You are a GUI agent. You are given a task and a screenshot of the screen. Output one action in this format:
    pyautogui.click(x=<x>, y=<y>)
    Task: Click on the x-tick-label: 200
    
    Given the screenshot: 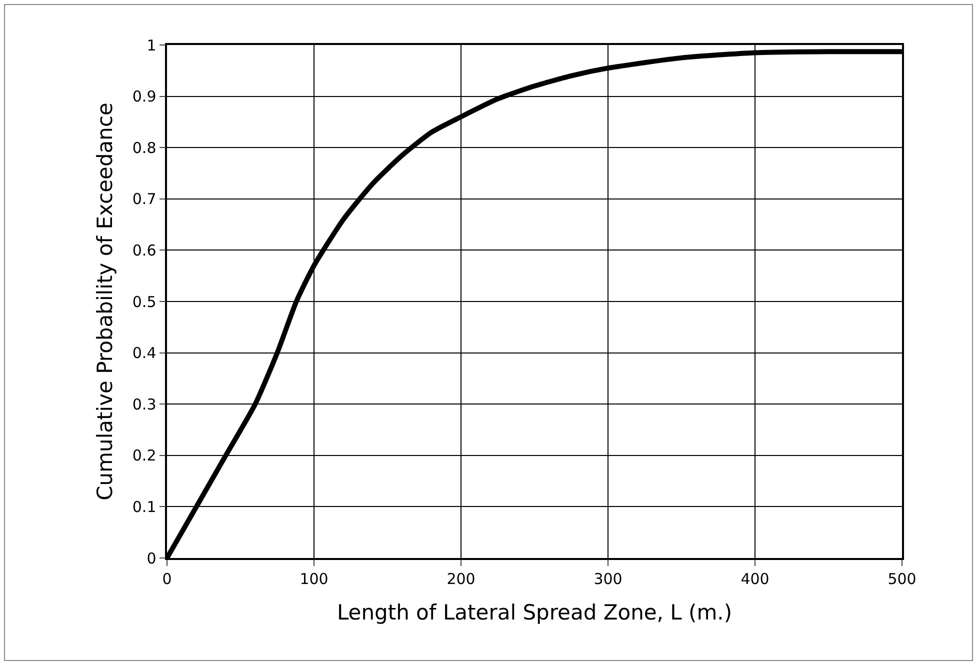 What is the action you would take?
    pyautogui.click(x=461, y=579)
    